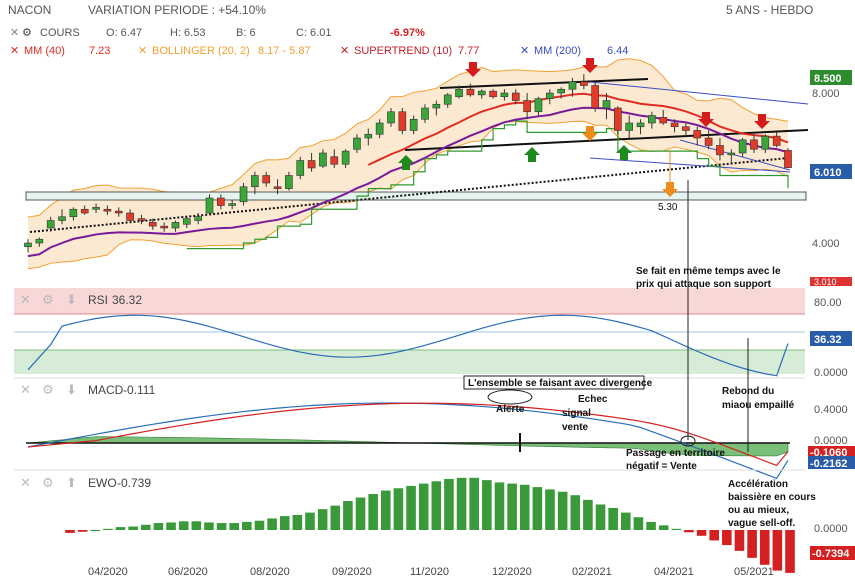  I want to click on macd-gear-icon: ⚙, so click(48, 389).